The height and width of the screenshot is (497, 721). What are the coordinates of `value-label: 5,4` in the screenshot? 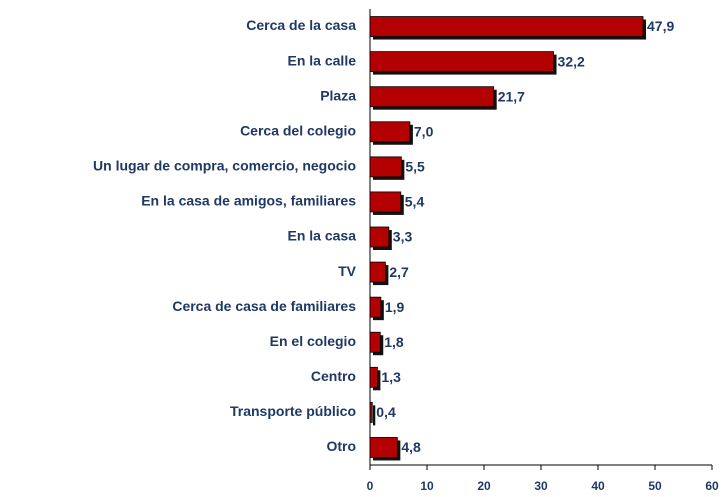 It's located at (415, 202).